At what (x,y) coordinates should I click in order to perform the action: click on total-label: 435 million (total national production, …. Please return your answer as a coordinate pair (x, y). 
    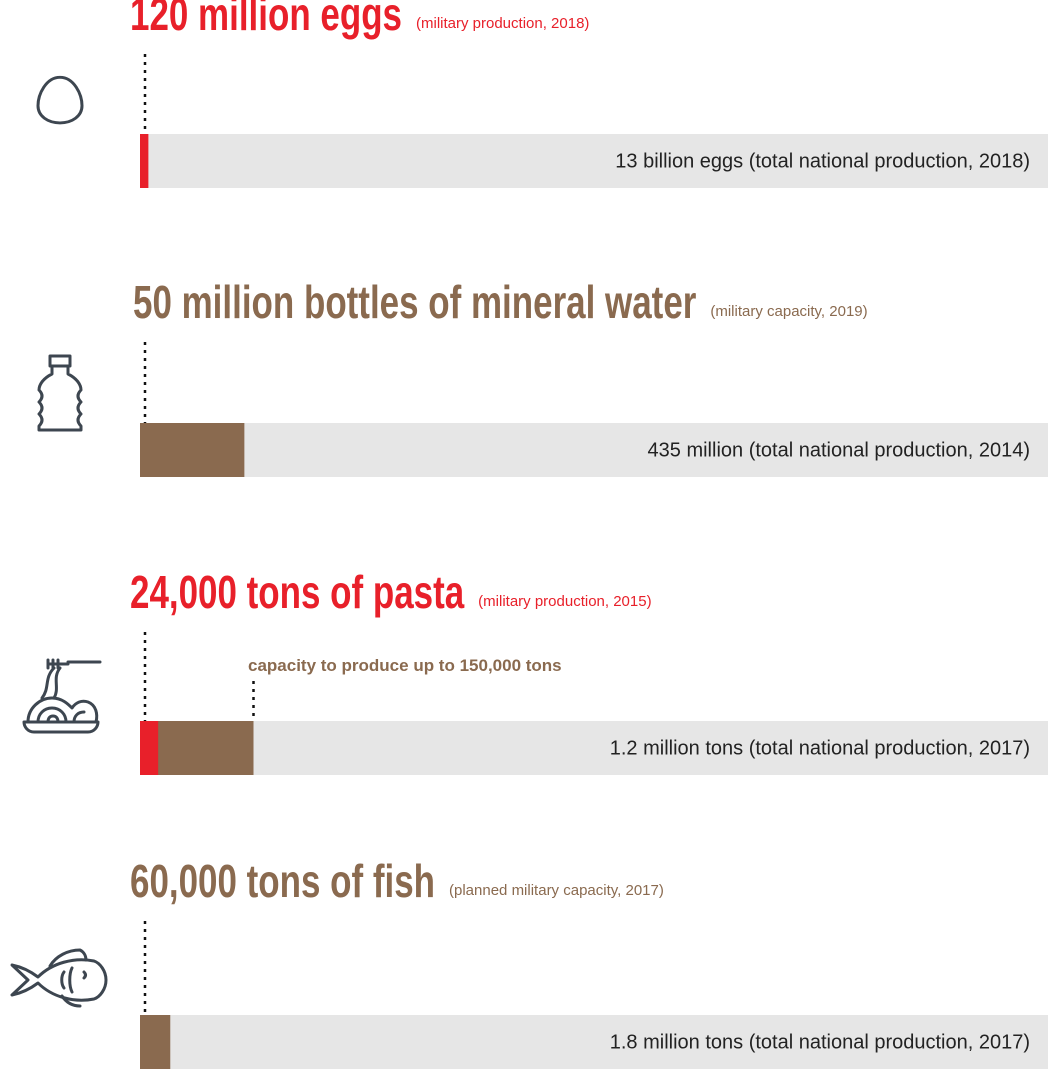
    Looking at the image, I should click on (839, 450).